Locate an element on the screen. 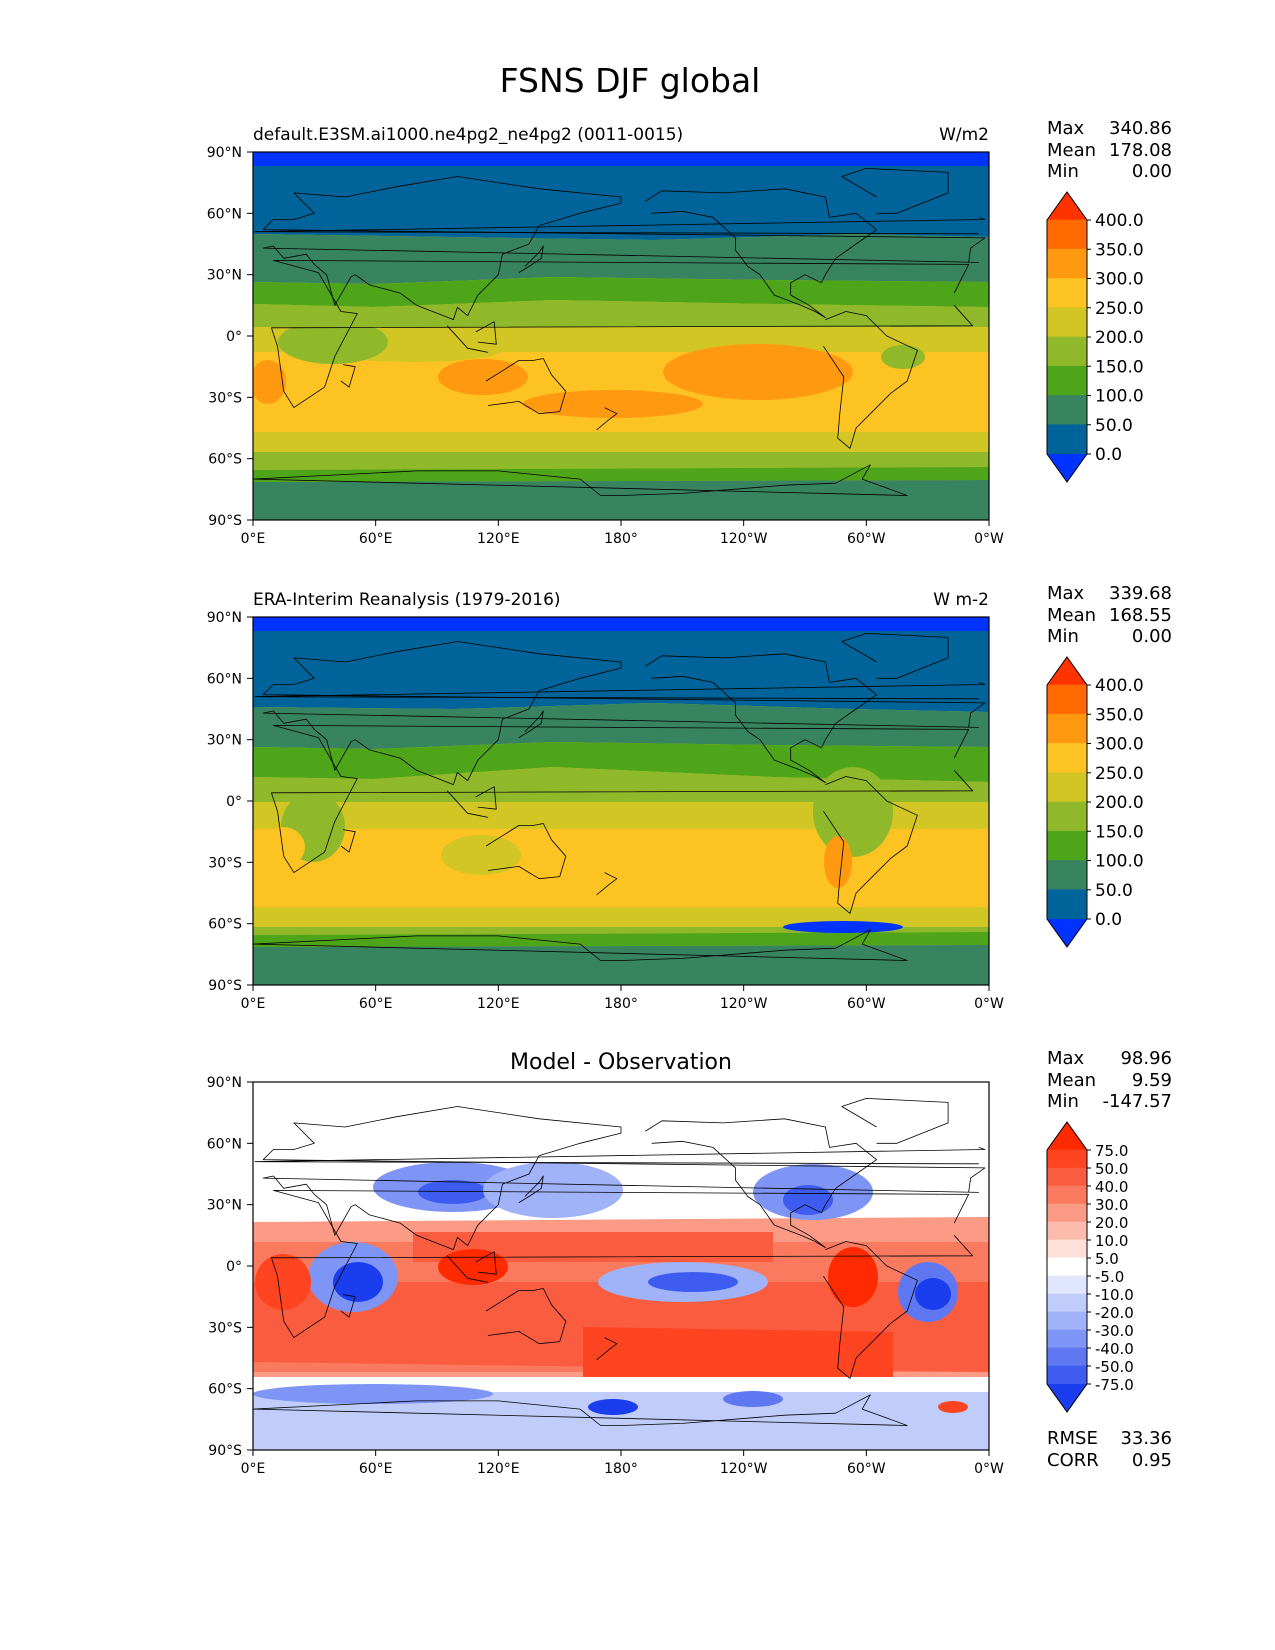  stat-rmse-value: 33.36 is located at coordinates (1146, 1438).